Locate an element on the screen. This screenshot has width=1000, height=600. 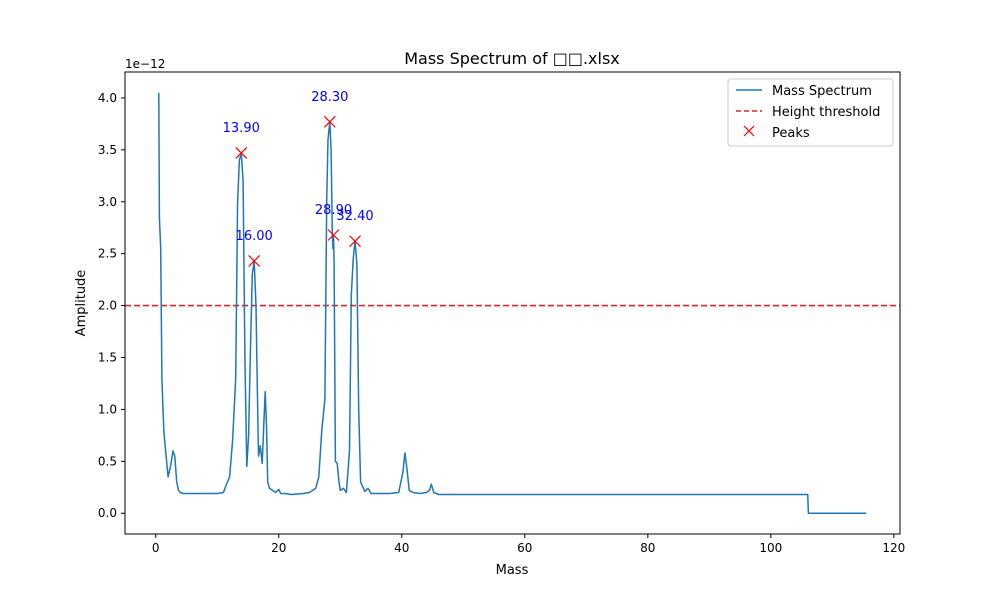
y-axis-label: Amplitude is located at coordinates (81, 303).